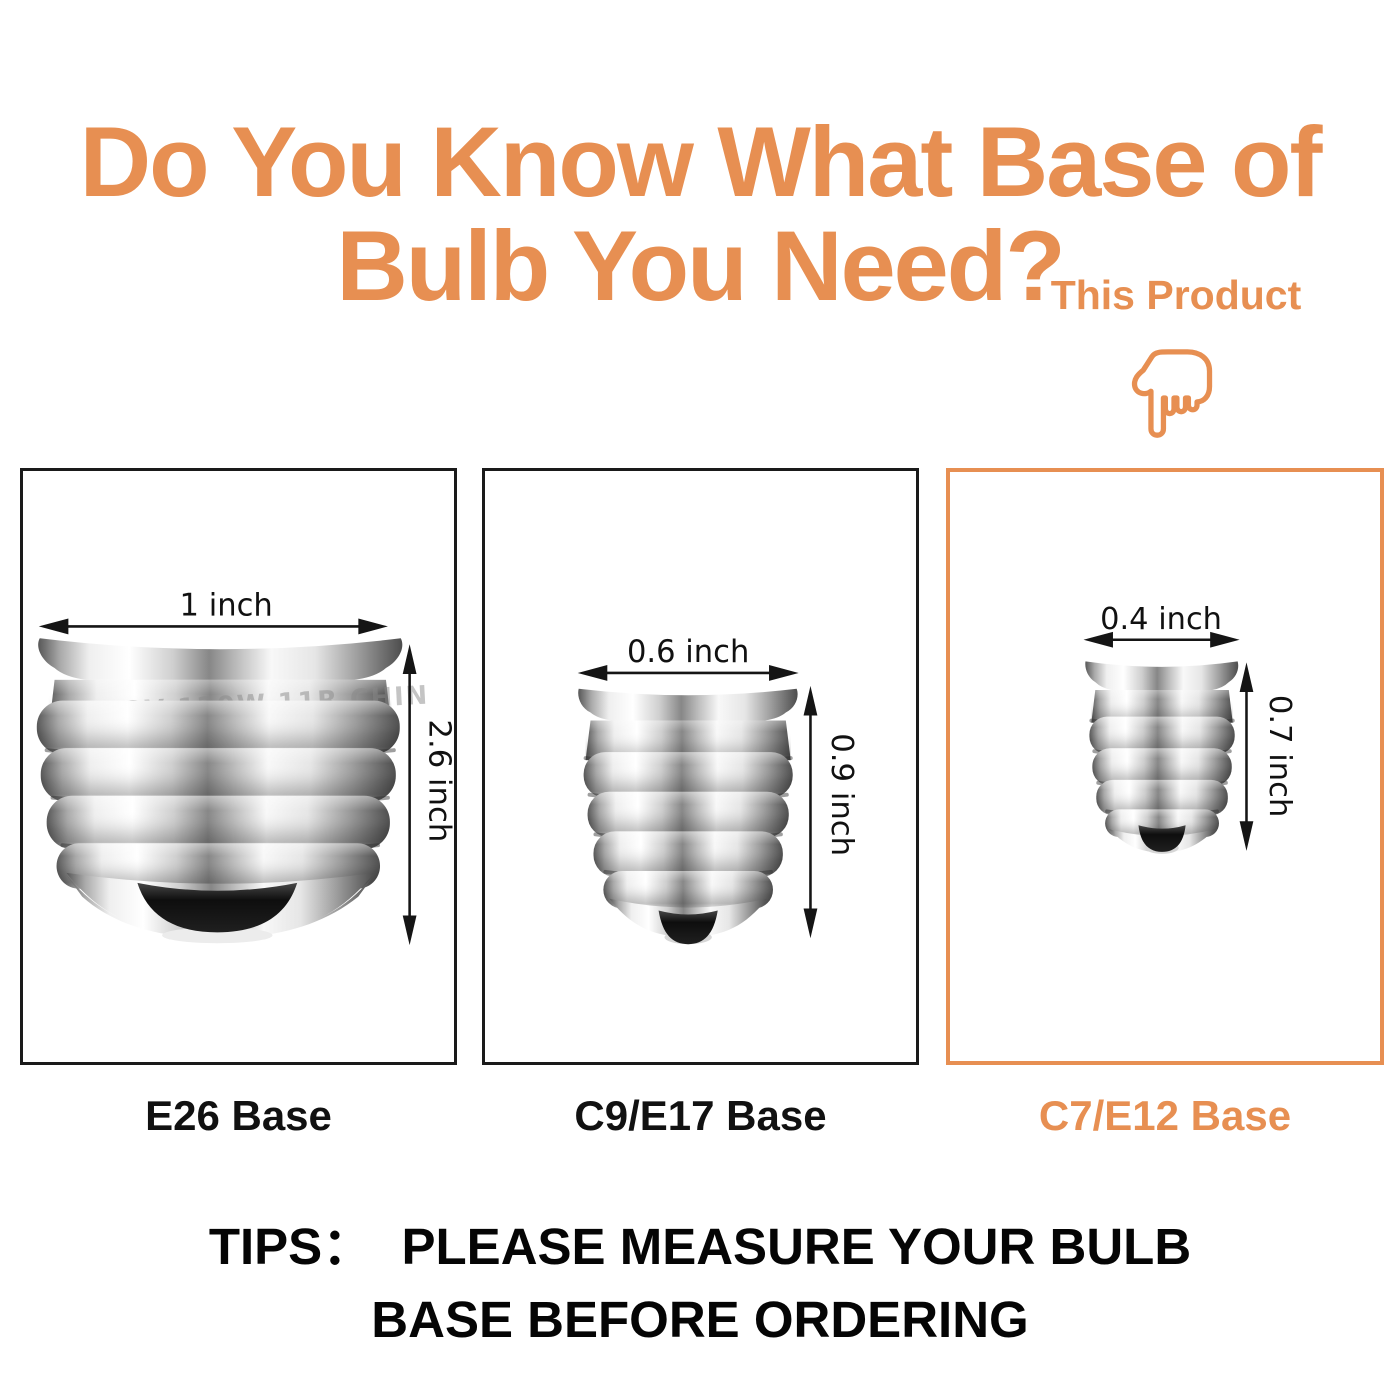 The width and height of the screenshot is (1400, 1400). I want to click on panel-e26: 1 inch 3V 120W 11R CHIN, so click(238, 766).